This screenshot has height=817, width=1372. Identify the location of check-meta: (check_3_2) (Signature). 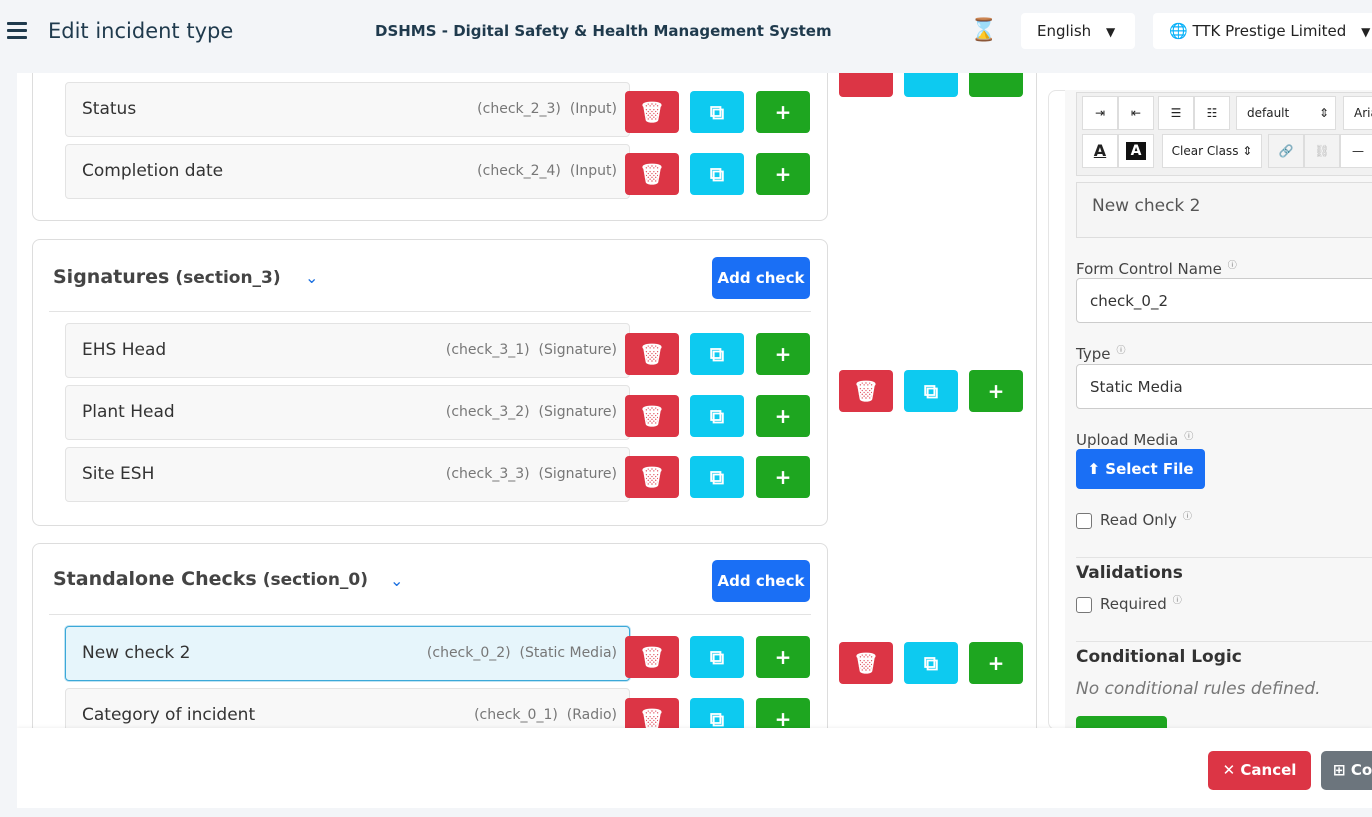
(531, 412).